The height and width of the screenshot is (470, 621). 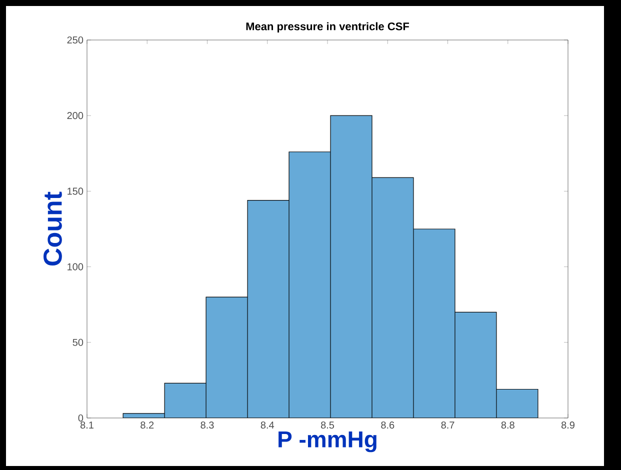 I want to click on y-tick-label: 250, so click(x=75, y=40).